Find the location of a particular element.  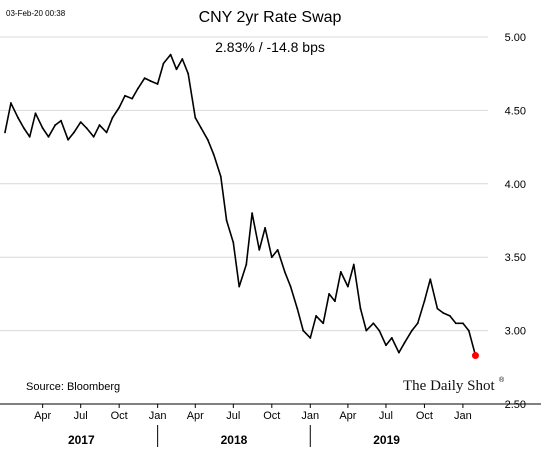

y-tick-label: 3.00 is located at coordinates (515, 332).